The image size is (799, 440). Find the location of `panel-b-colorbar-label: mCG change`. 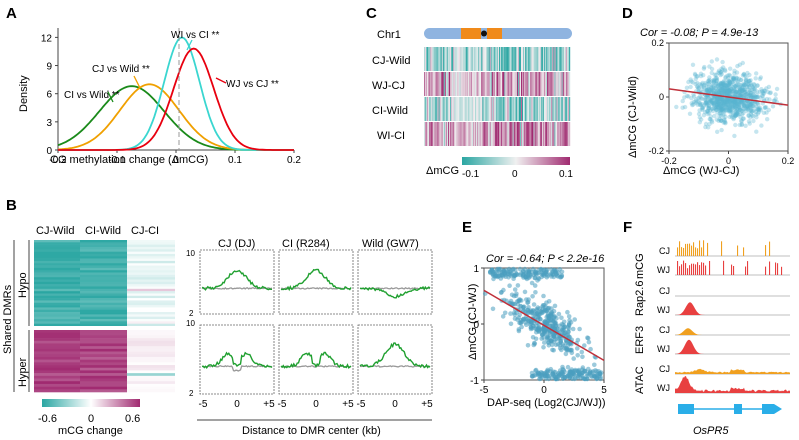

panel-b-colorbar-label: mCG change is located at coordinates (90, 431).